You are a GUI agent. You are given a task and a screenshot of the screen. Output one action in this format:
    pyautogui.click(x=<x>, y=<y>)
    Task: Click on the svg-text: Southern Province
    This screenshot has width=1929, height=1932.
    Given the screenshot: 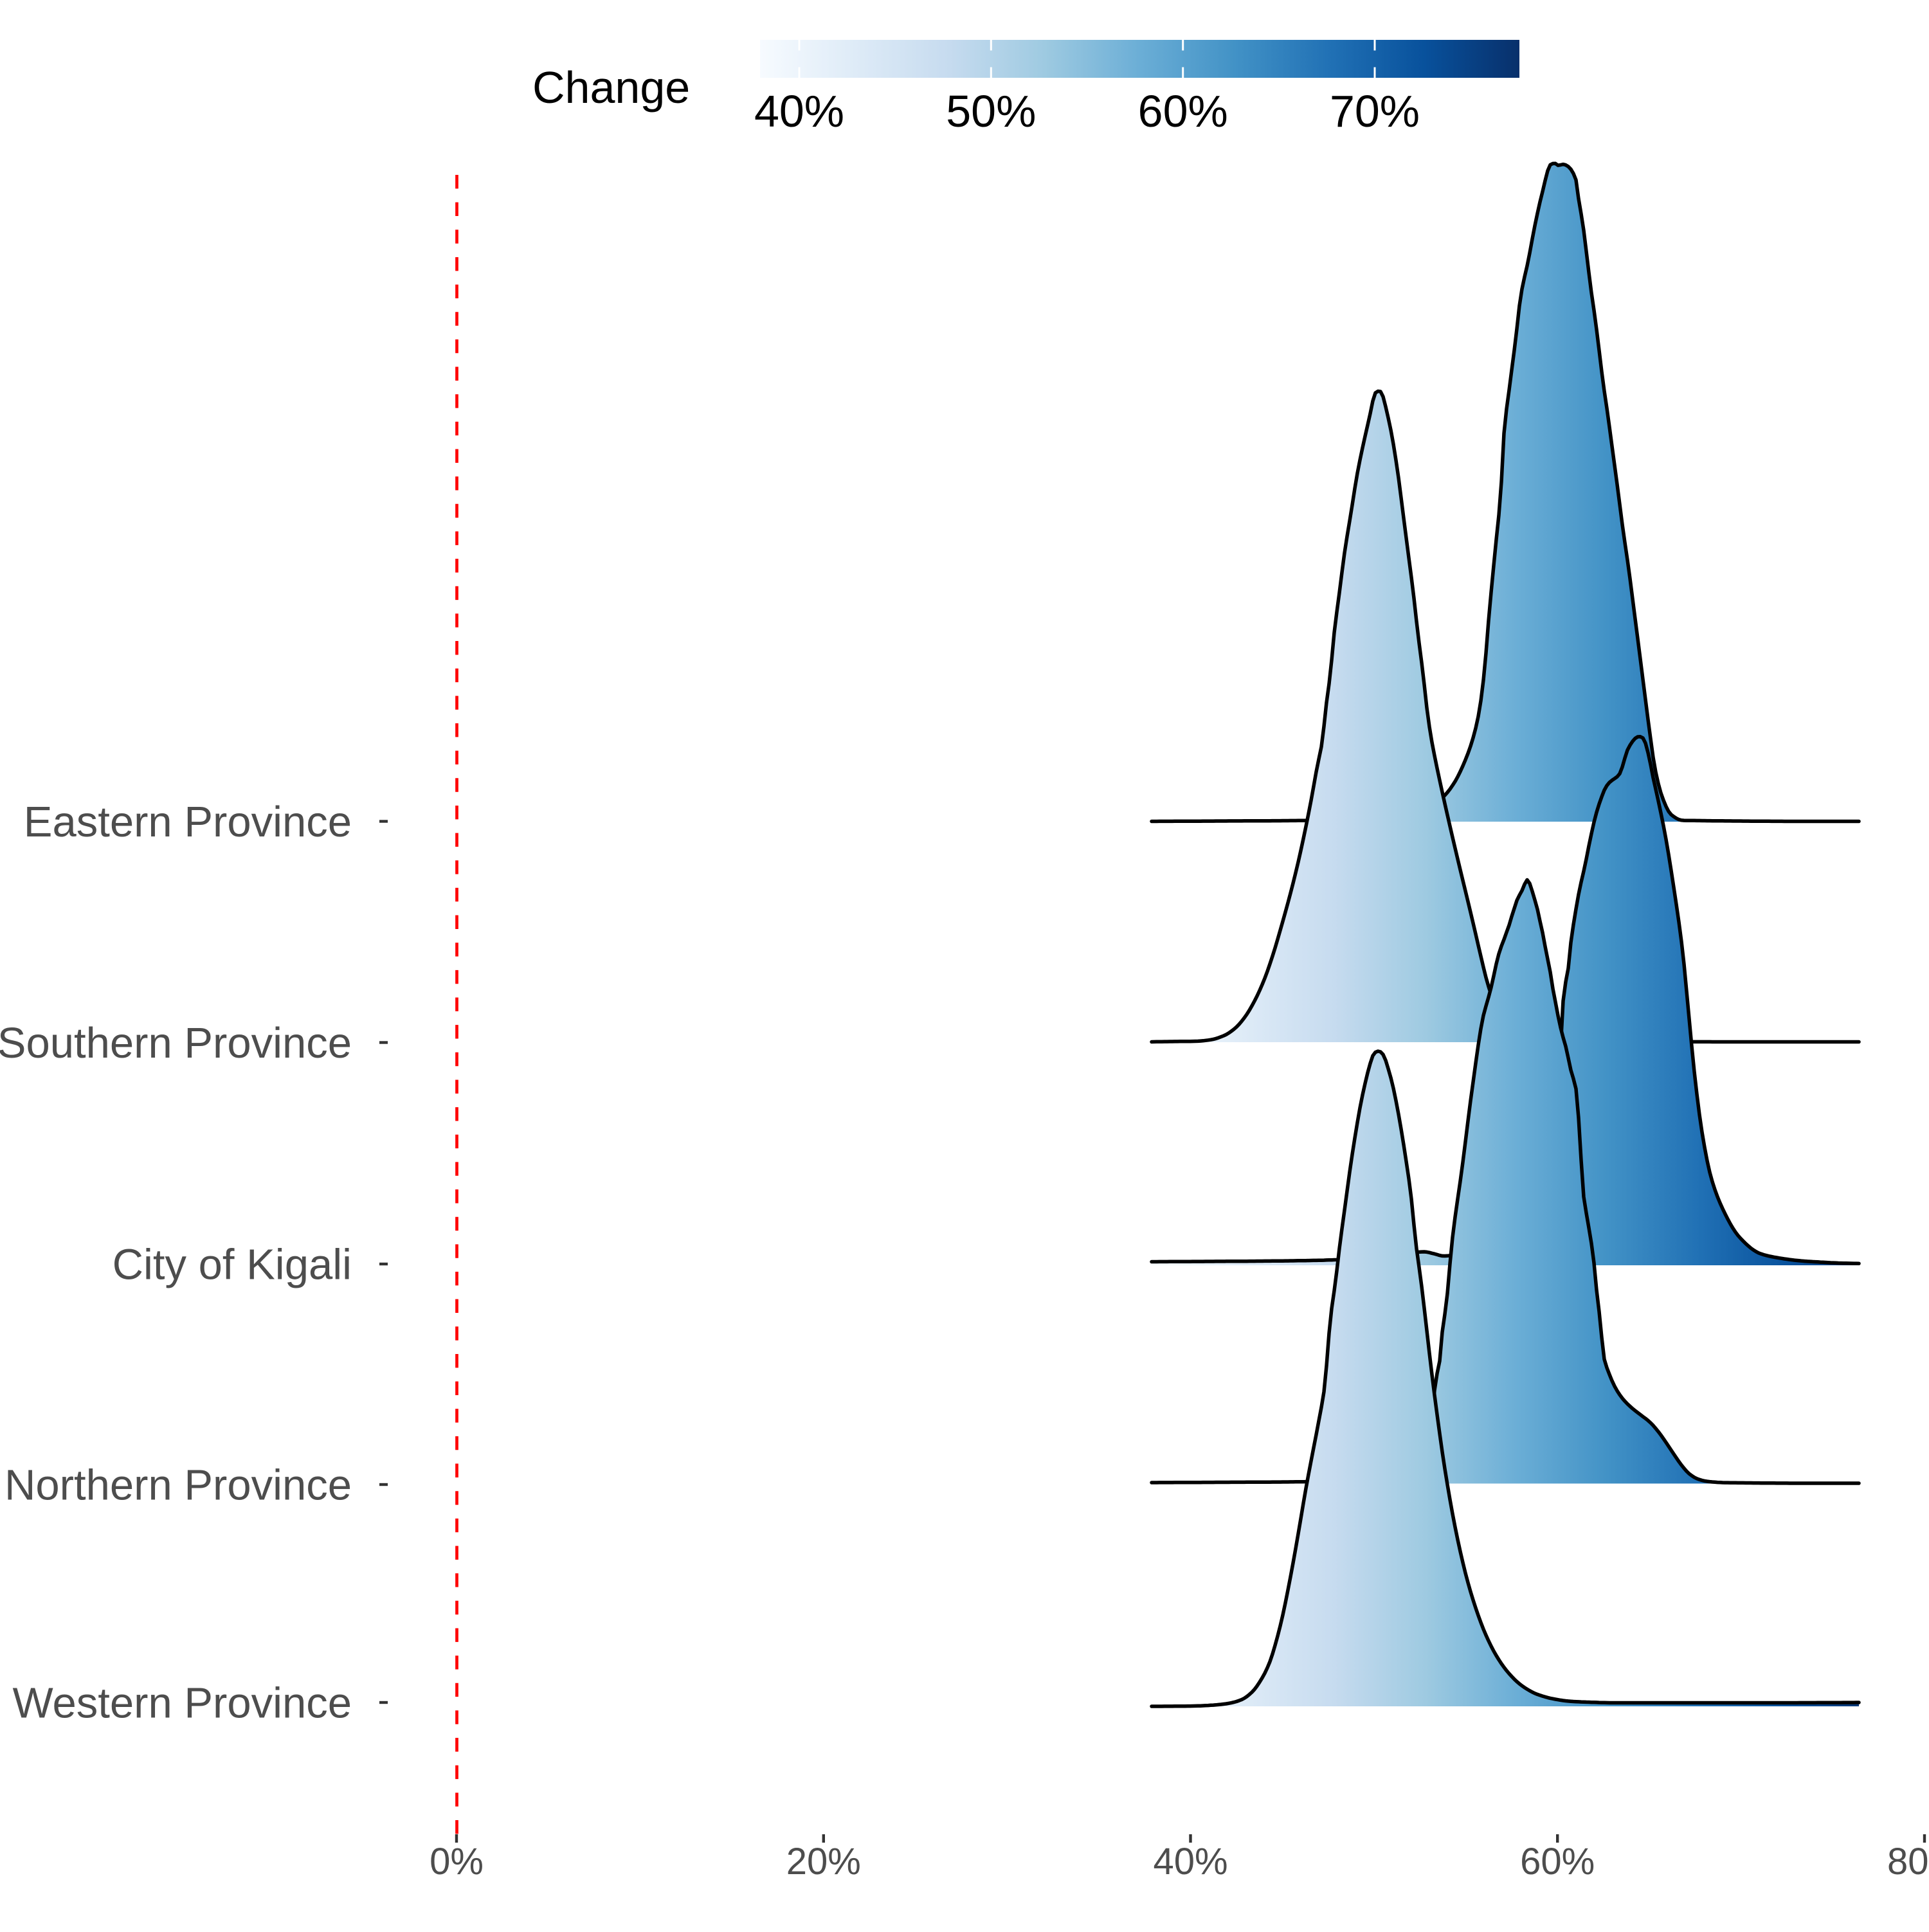 What is the action you would take?
    pyautogui.click(x=176, y=1043)
    